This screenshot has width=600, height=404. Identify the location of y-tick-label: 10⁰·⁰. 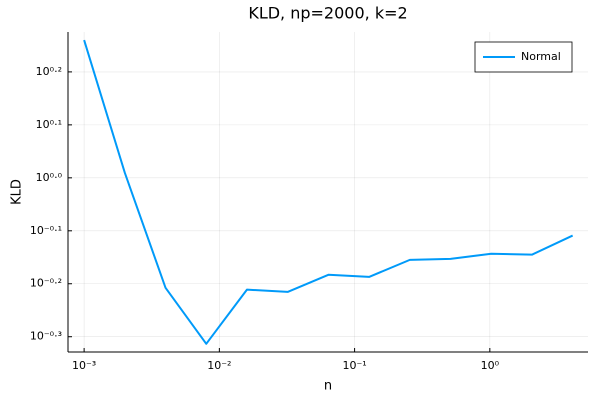
(49, 177).